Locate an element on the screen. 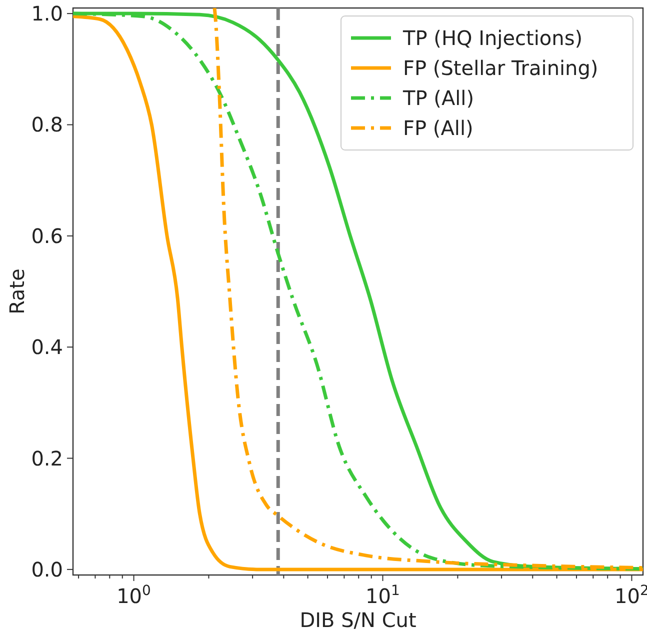 This screenshot has width=647, height=635. legend-label: TP (HQ Injections) is located at coordinates (492, 38).